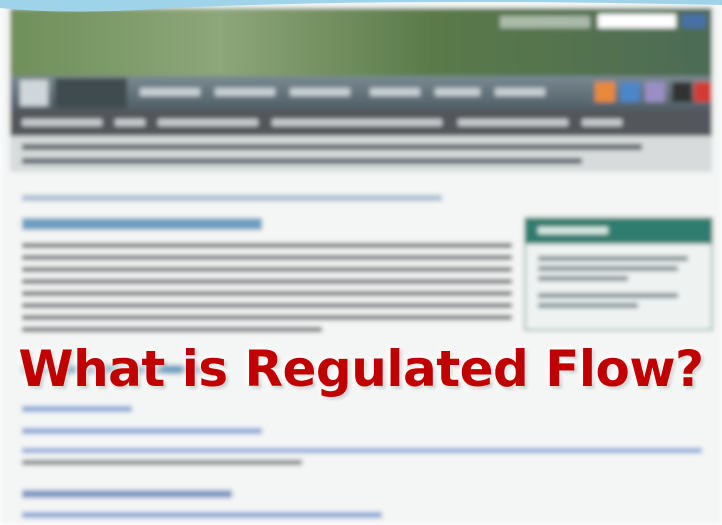 Image resolution: width=722 pixels, height=525 pixels. What do you see at coordinates (142, 224) in the screenshot?
I see `page-heading` at bounding box center [142, 224].